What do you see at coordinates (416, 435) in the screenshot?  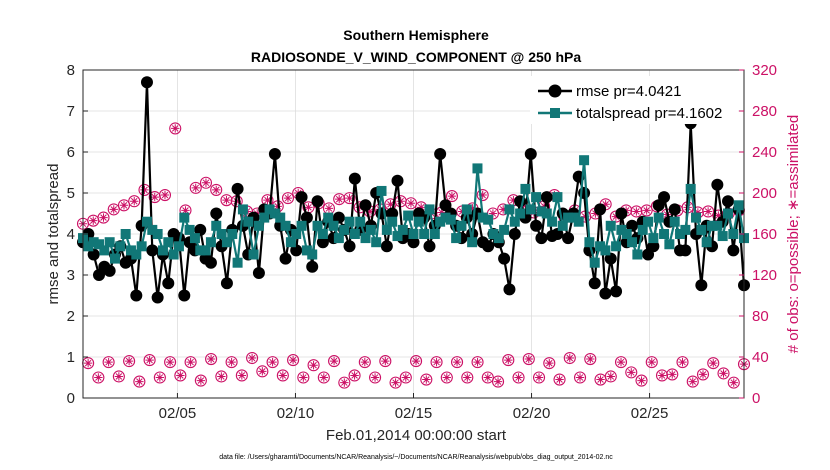 I see `x-axis-label: Feb.01,2014 00:00:00 start` at bounding box center [416, 435].